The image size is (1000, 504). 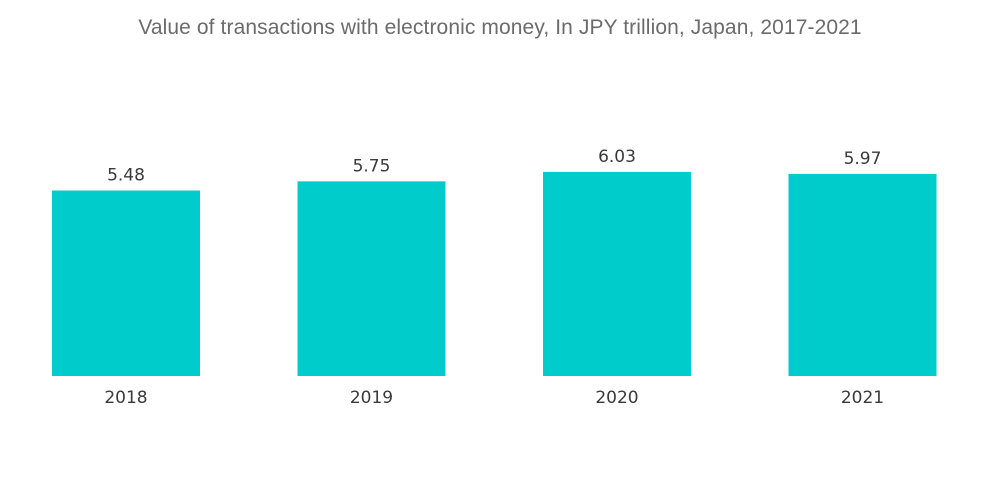 I want to click on bar-2019, so click(x=371, y=278).